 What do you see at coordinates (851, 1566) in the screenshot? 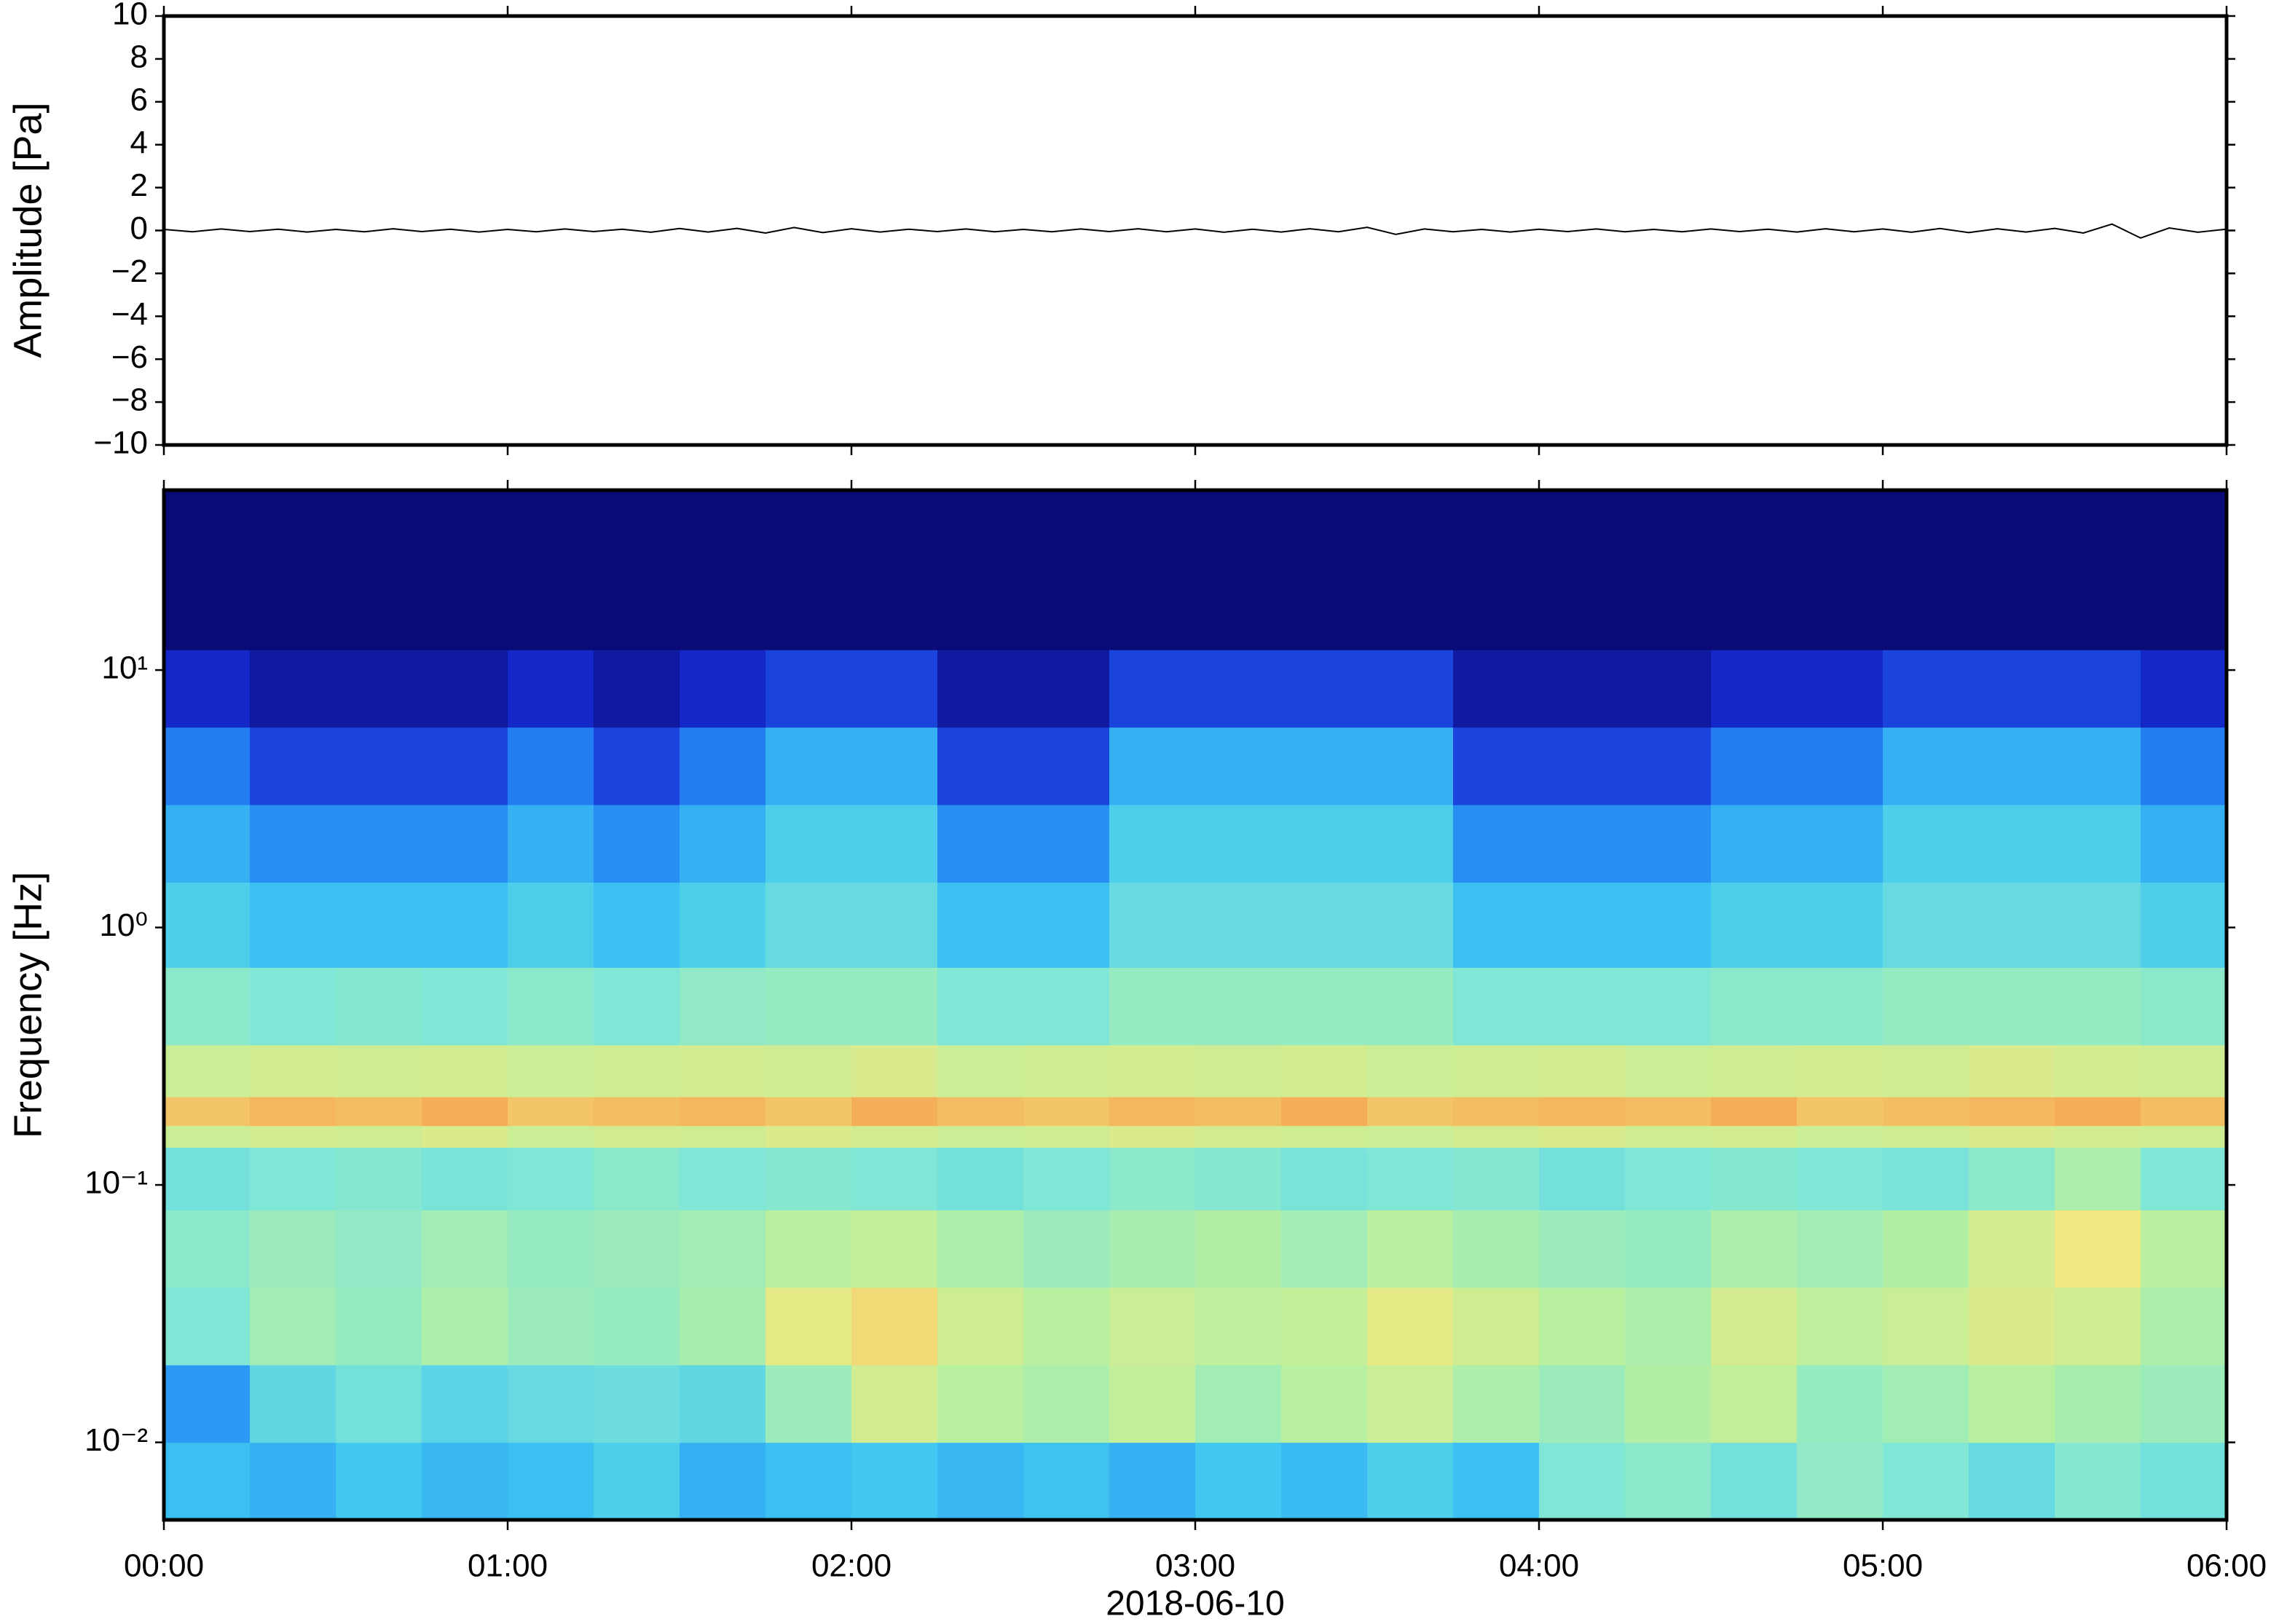
I see `x-tick-label: 02:00` at bounding box center [851, 1566].